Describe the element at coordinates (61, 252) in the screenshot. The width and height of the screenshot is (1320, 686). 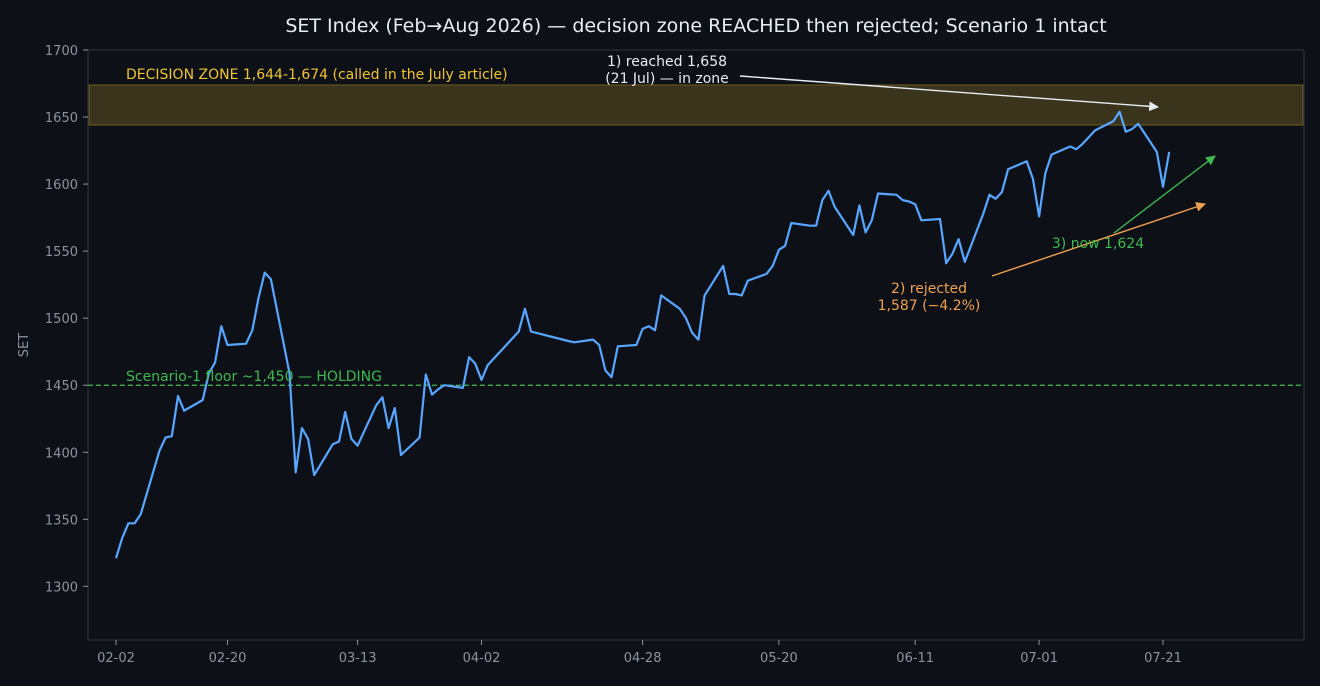
I see `y-tick-label: 1550` at that location.